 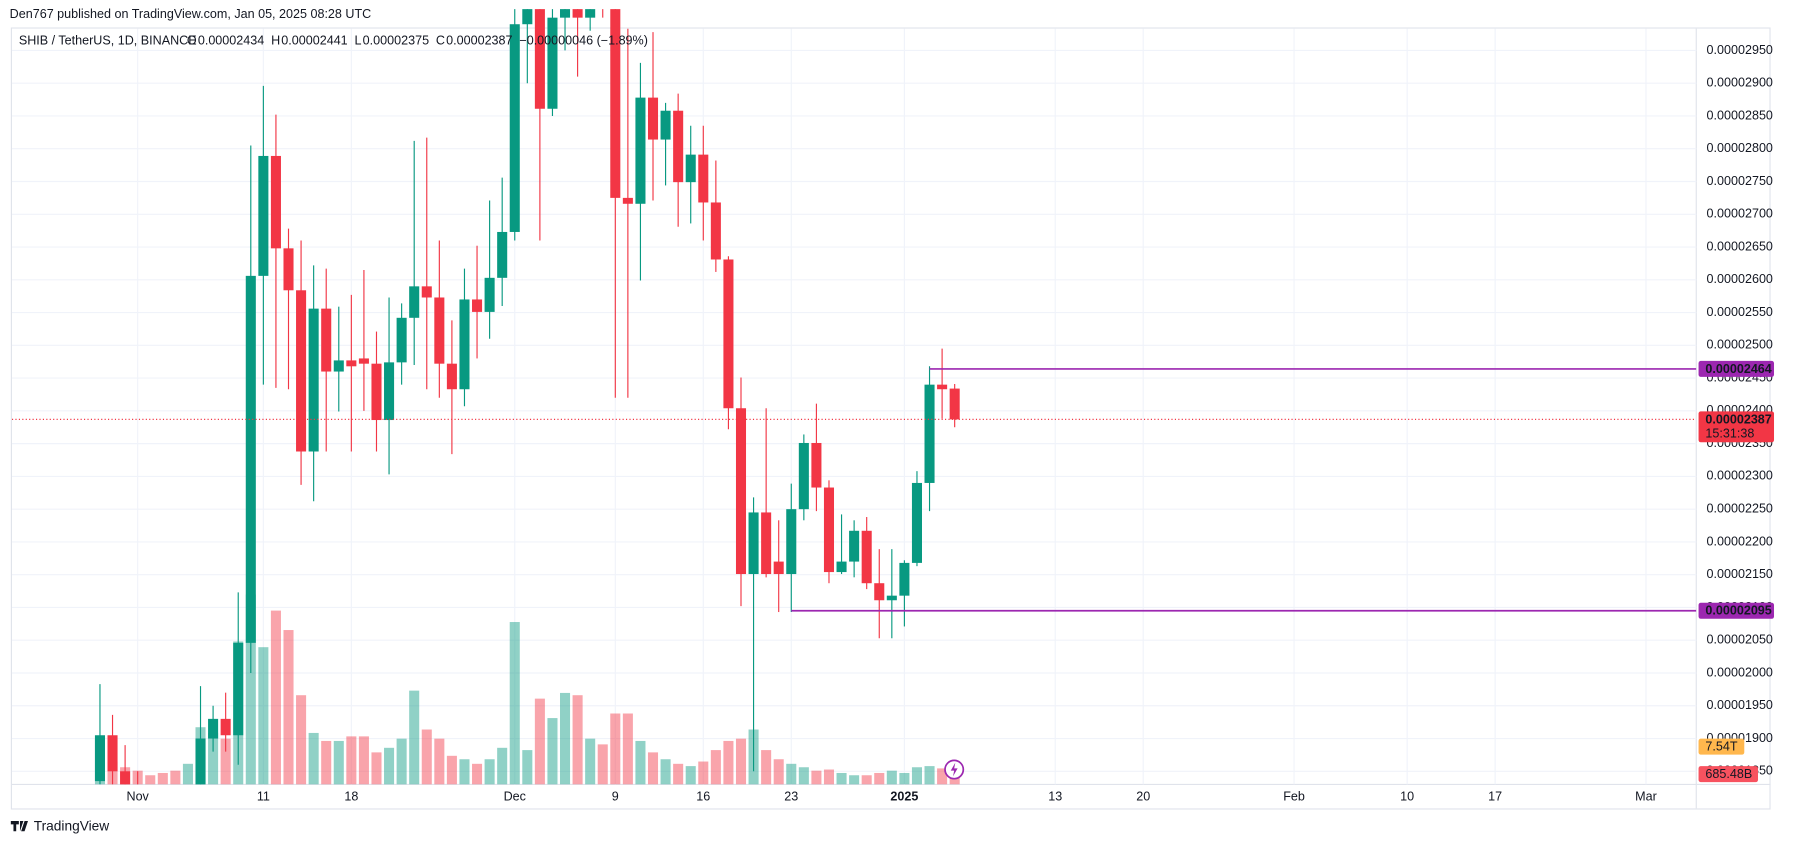 I want to click on x-tick-label: 17, so click(x=1495, y=796).